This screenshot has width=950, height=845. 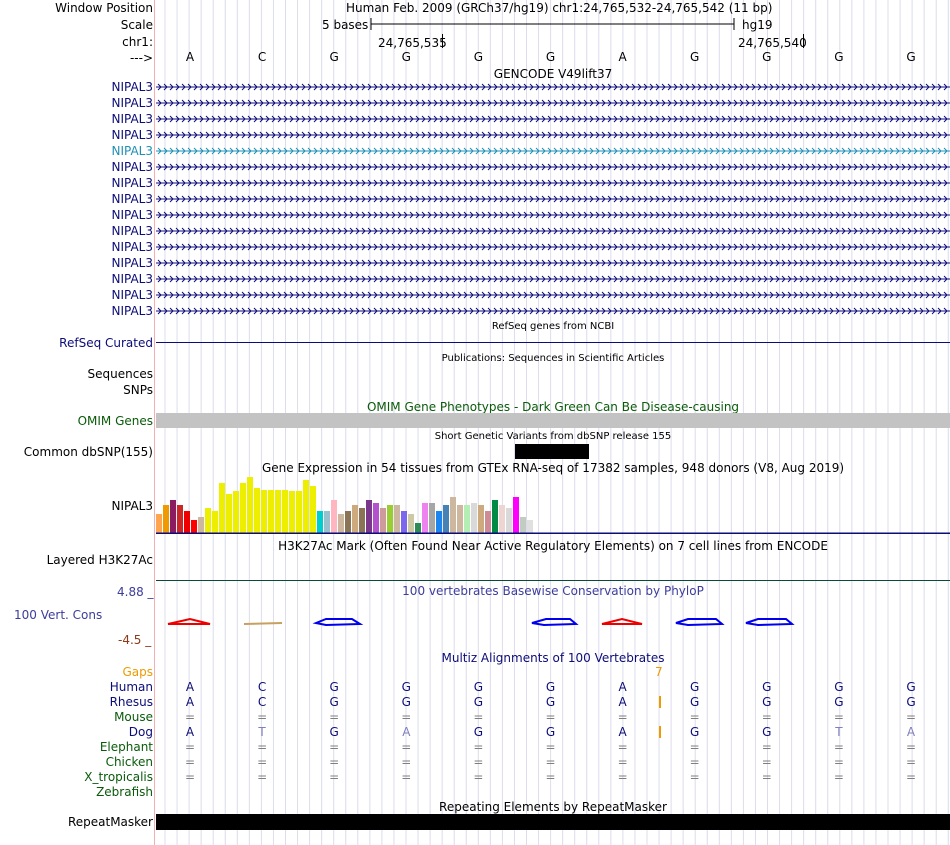 I want to click on species-label: Dog, so click(x=140, y=732).